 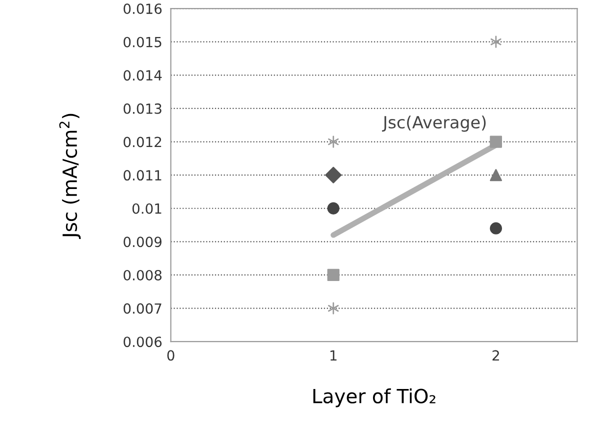 I want to click on y-tick-label: 0.016, so click(x=143, y=9).